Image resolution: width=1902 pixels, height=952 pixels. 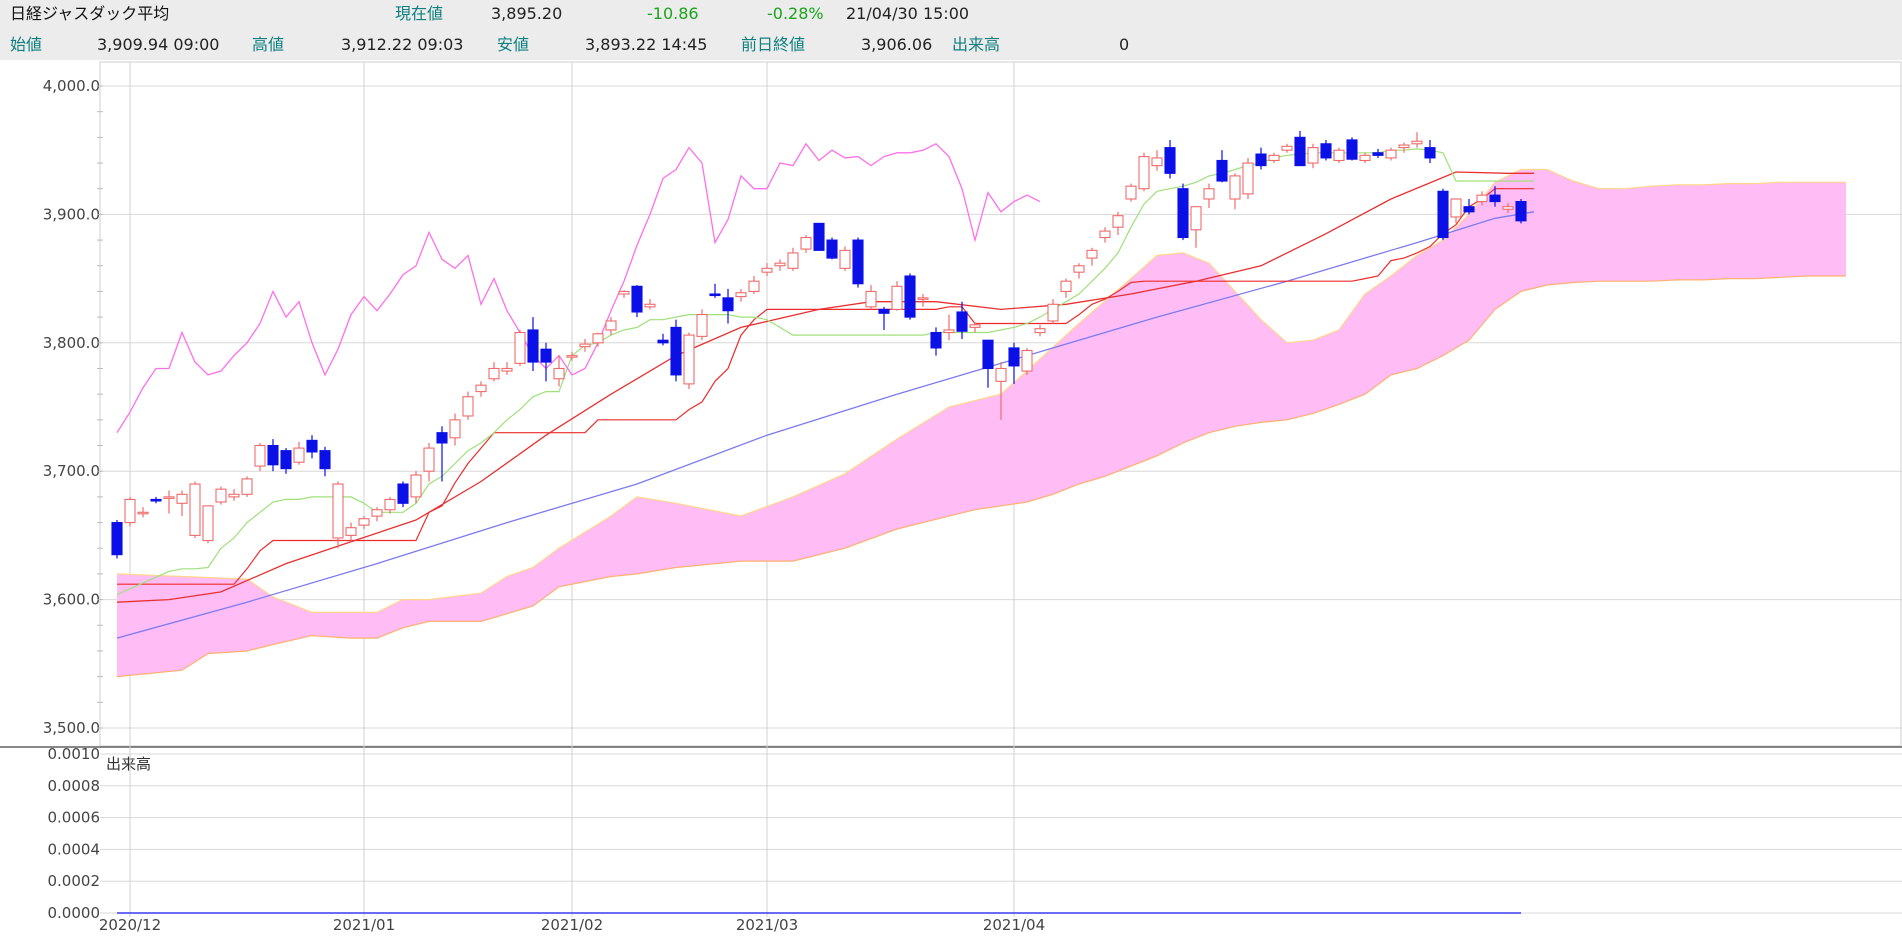 I want to click on volume-tick-label: 0.0006, so click(x=74, y=818).